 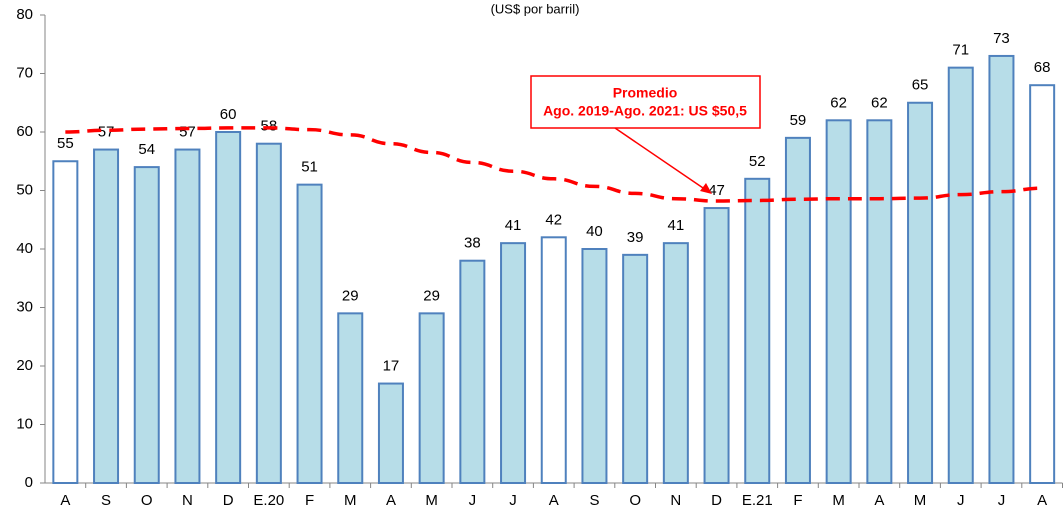 What do you see at coordinates (645, 93) in the screenshot?
I see `annotation-text: Promedio` at bounding box center [645, 93].